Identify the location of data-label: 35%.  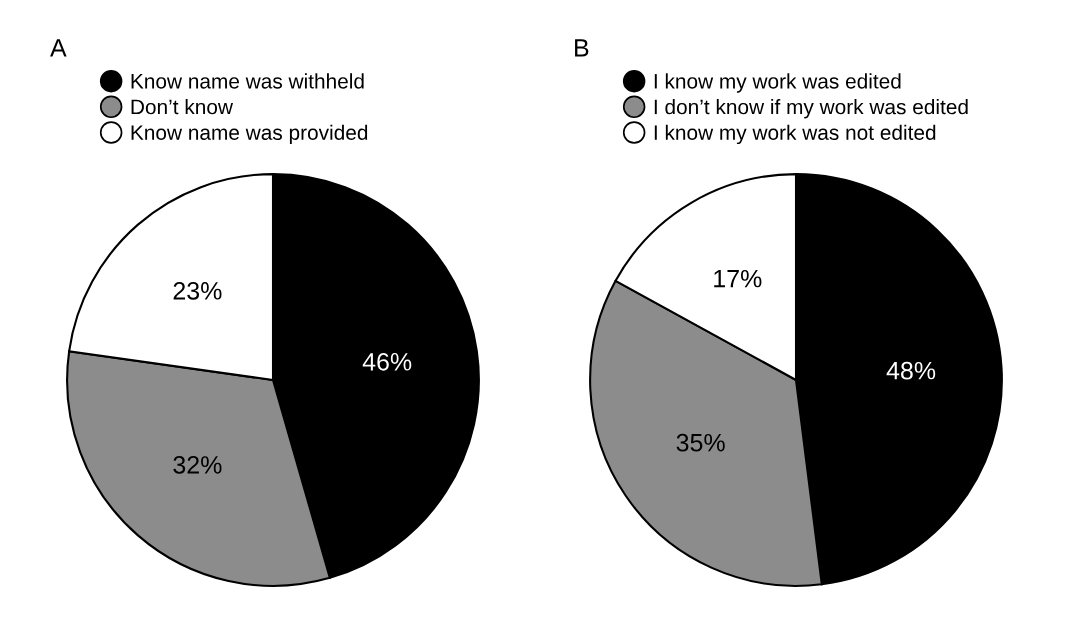
(700, 442).